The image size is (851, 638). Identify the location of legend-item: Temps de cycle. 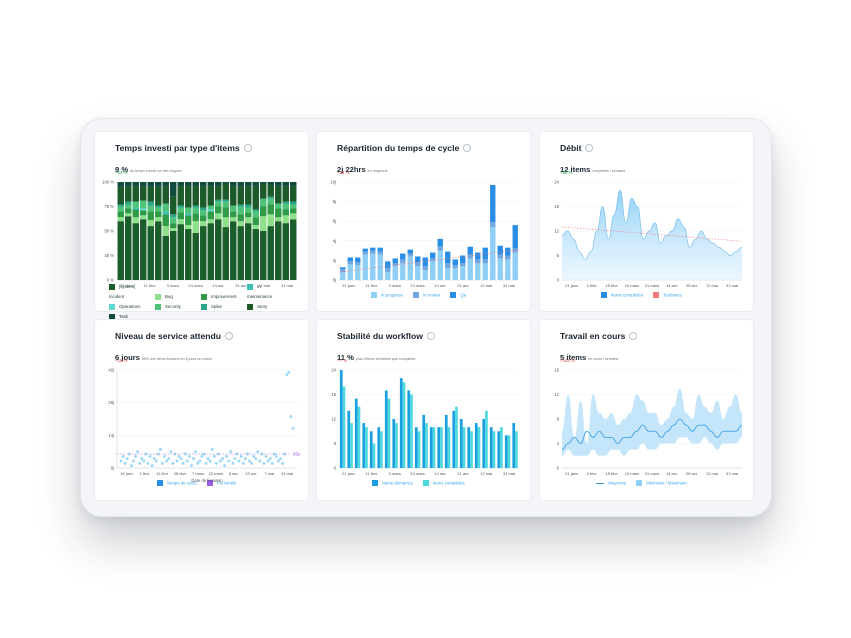
(176, 483).